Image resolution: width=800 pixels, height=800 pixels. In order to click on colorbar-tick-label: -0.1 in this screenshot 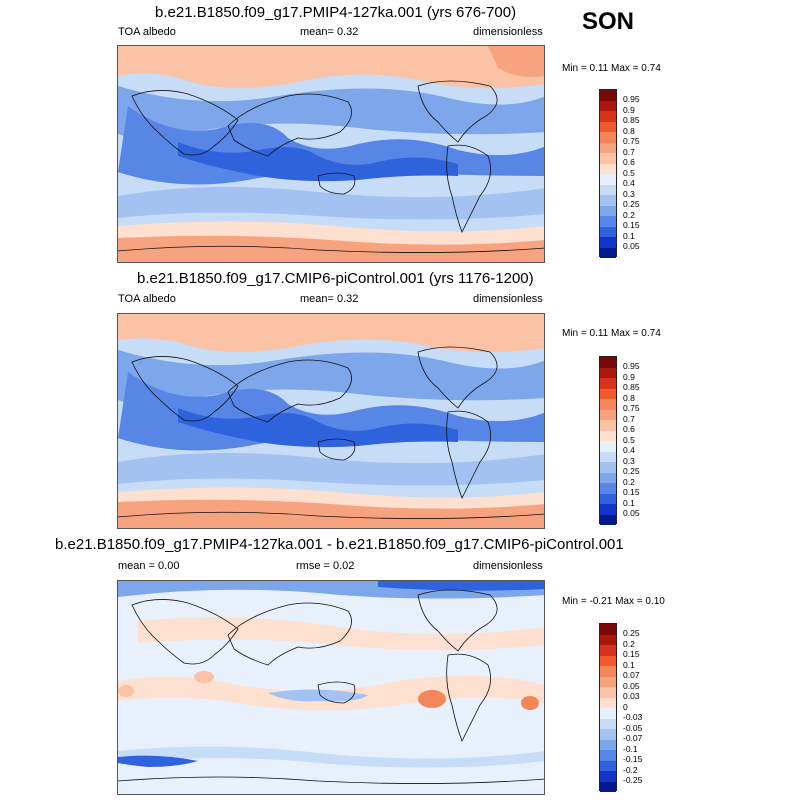, I will do `click(630, 749)`.